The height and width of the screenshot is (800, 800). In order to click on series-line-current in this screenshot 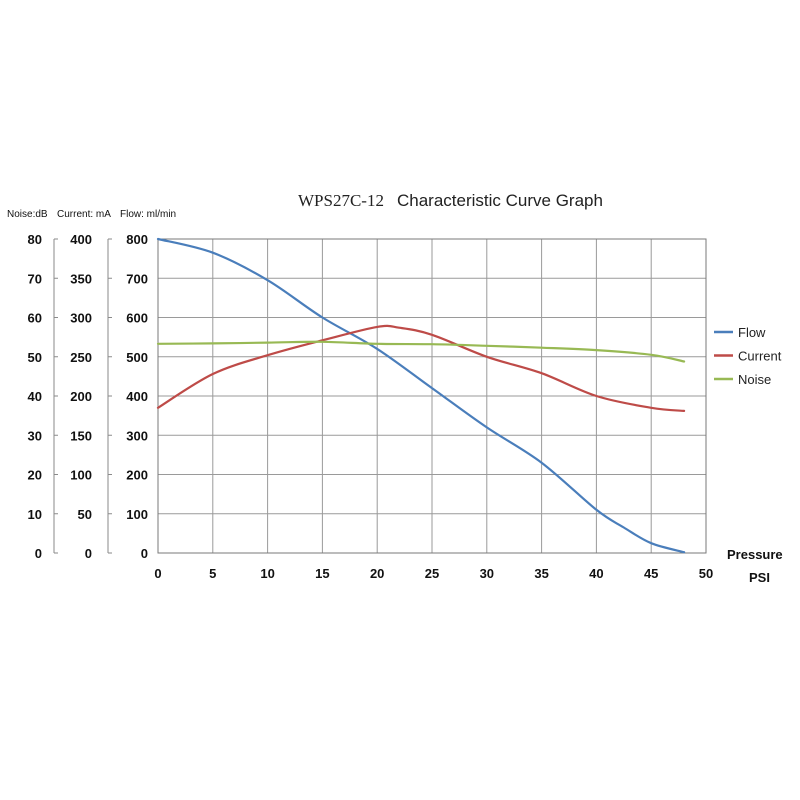, I will do `click(421, 368)`.